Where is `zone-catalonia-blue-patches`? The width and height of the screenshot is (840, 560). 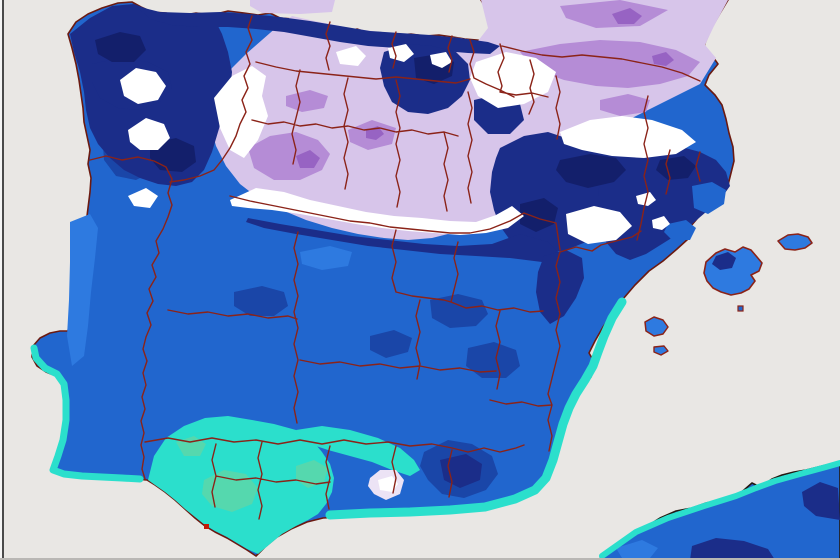
zone-catalonia-blue-patches is located at coordinates (695, 211).